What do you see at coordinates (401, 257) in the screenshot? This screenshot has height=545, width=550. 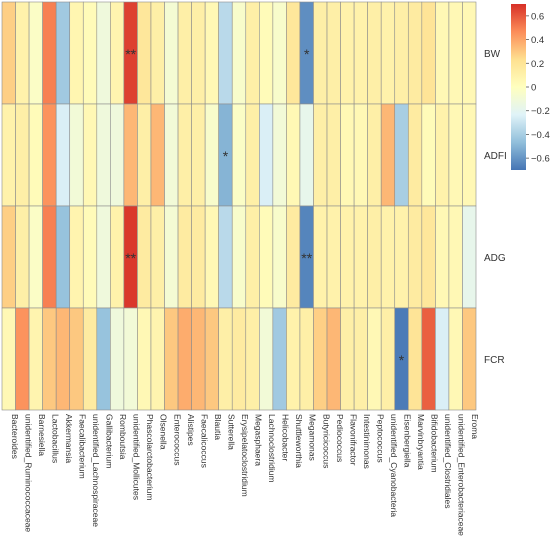 I see `cell-adg-eisenbergiella` at bounding box center [401, 257].